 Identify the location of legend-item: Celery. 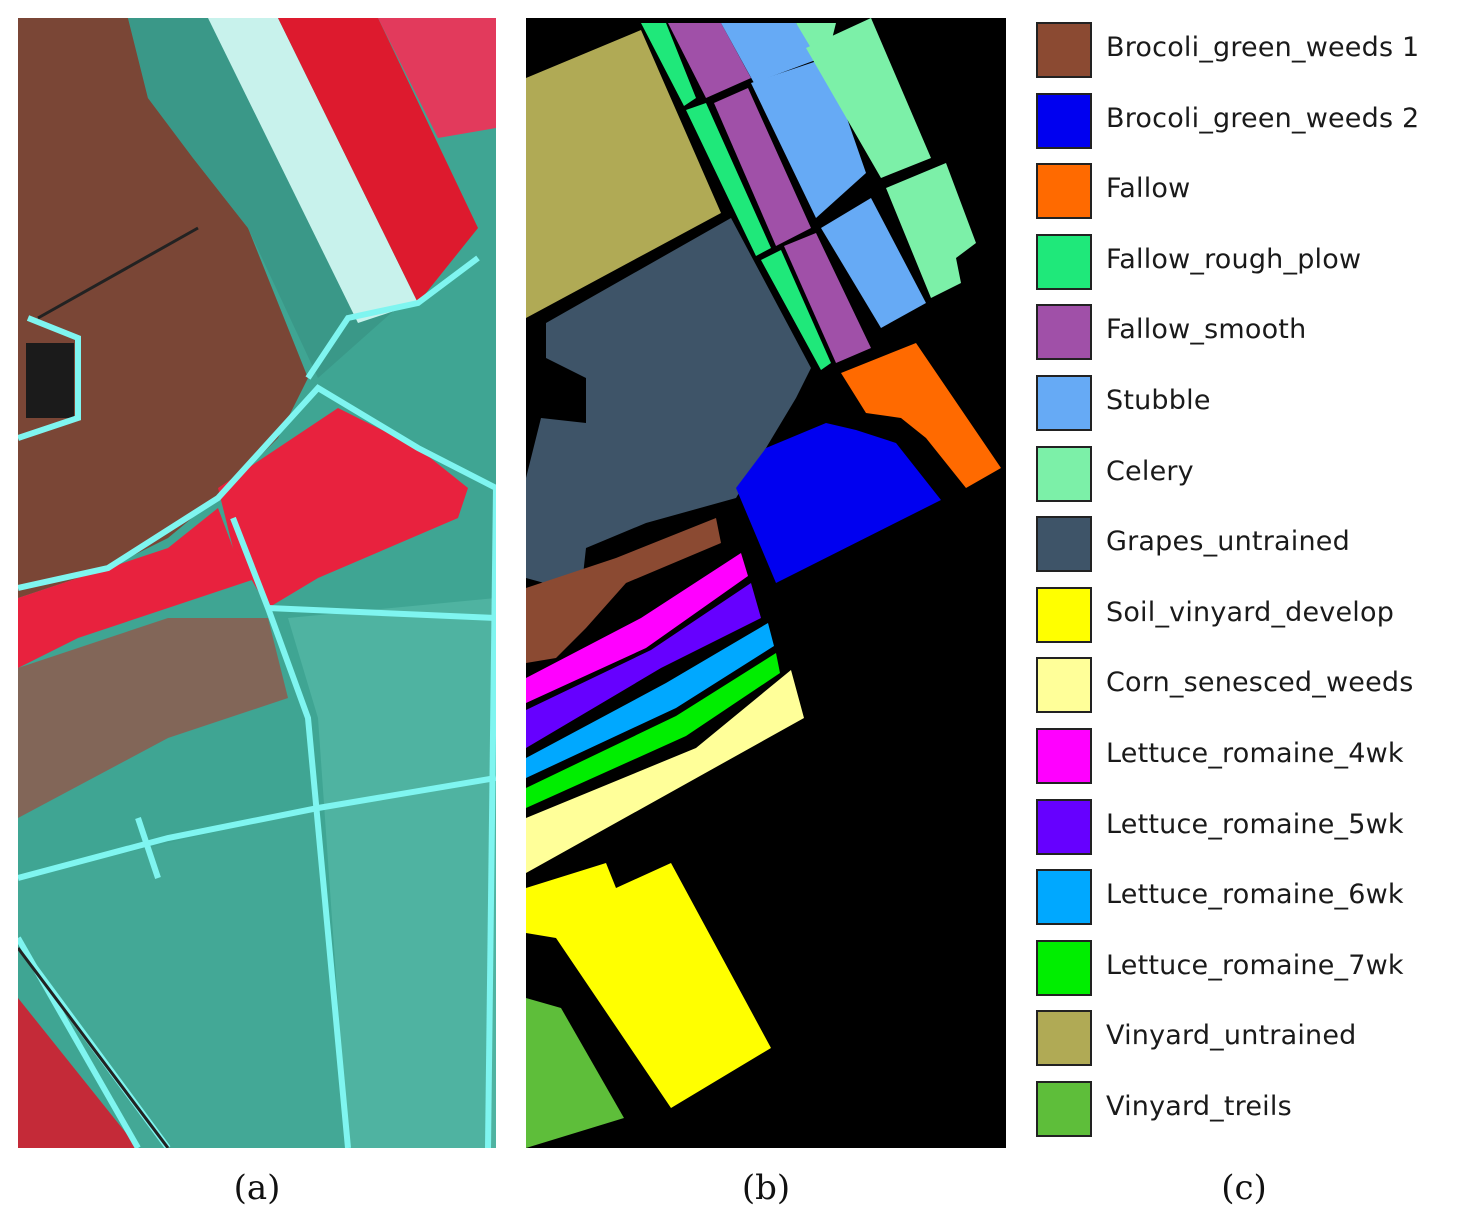
(1251, 474).